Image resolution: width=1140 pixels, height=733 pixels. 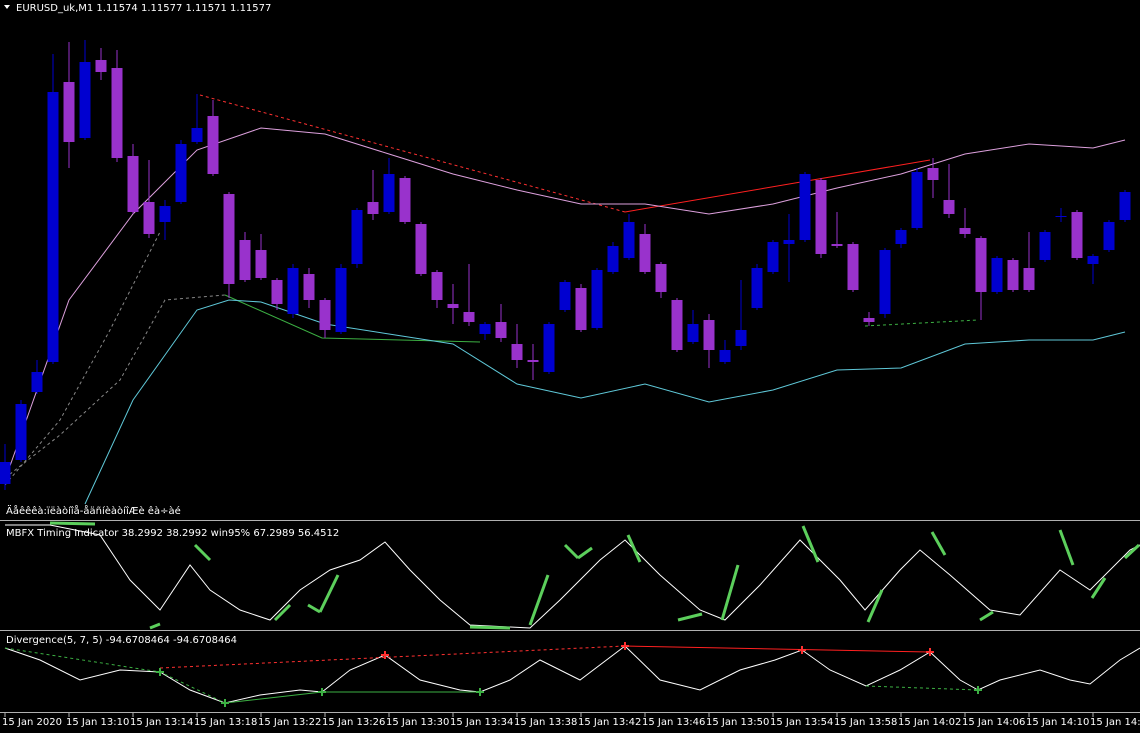 I want to click on time-label: 15 Jan 13:30, so click(x=417, y=722).